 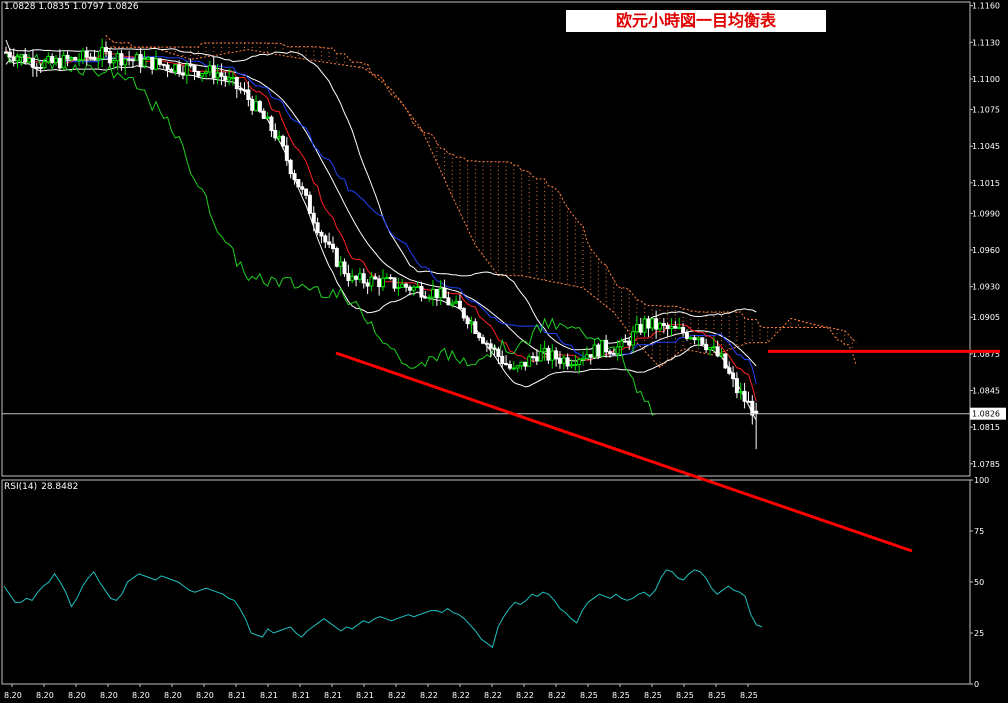 What do you see at coordinates (986, 250) in the screenshot?
I see `price-tick-label: 1.0960` at bounding box center [986, 250].